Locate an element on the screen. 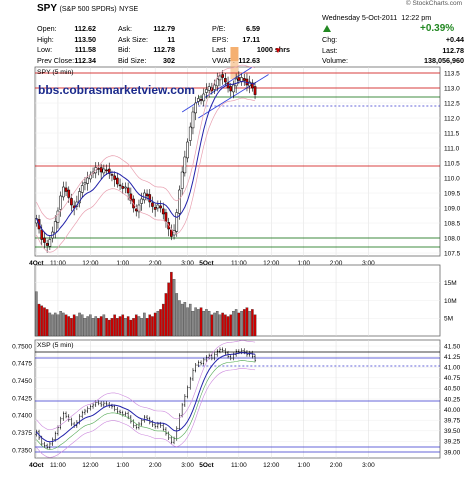 This screenshot has width=472, height=480. arrow-down-icon: ▼ is located at coordinates (278, 50).